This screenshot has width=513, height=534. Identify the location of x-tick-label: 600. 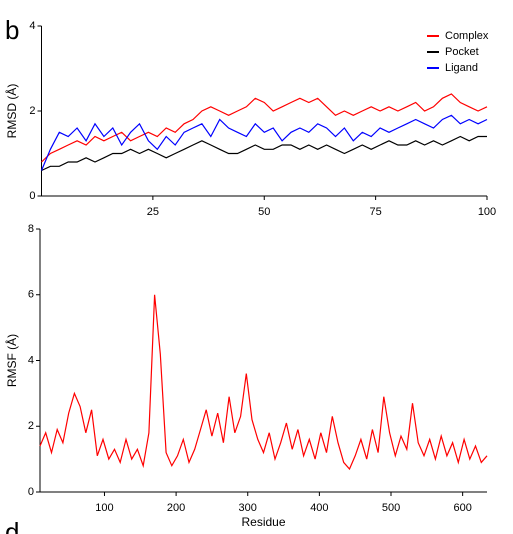
(462, 508).